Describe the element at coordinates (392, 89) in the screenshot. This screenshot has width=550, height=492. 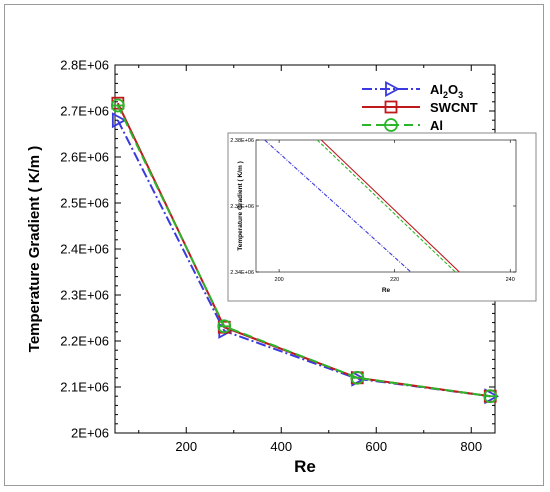
I see `legend-marker-al2o3` at that location.